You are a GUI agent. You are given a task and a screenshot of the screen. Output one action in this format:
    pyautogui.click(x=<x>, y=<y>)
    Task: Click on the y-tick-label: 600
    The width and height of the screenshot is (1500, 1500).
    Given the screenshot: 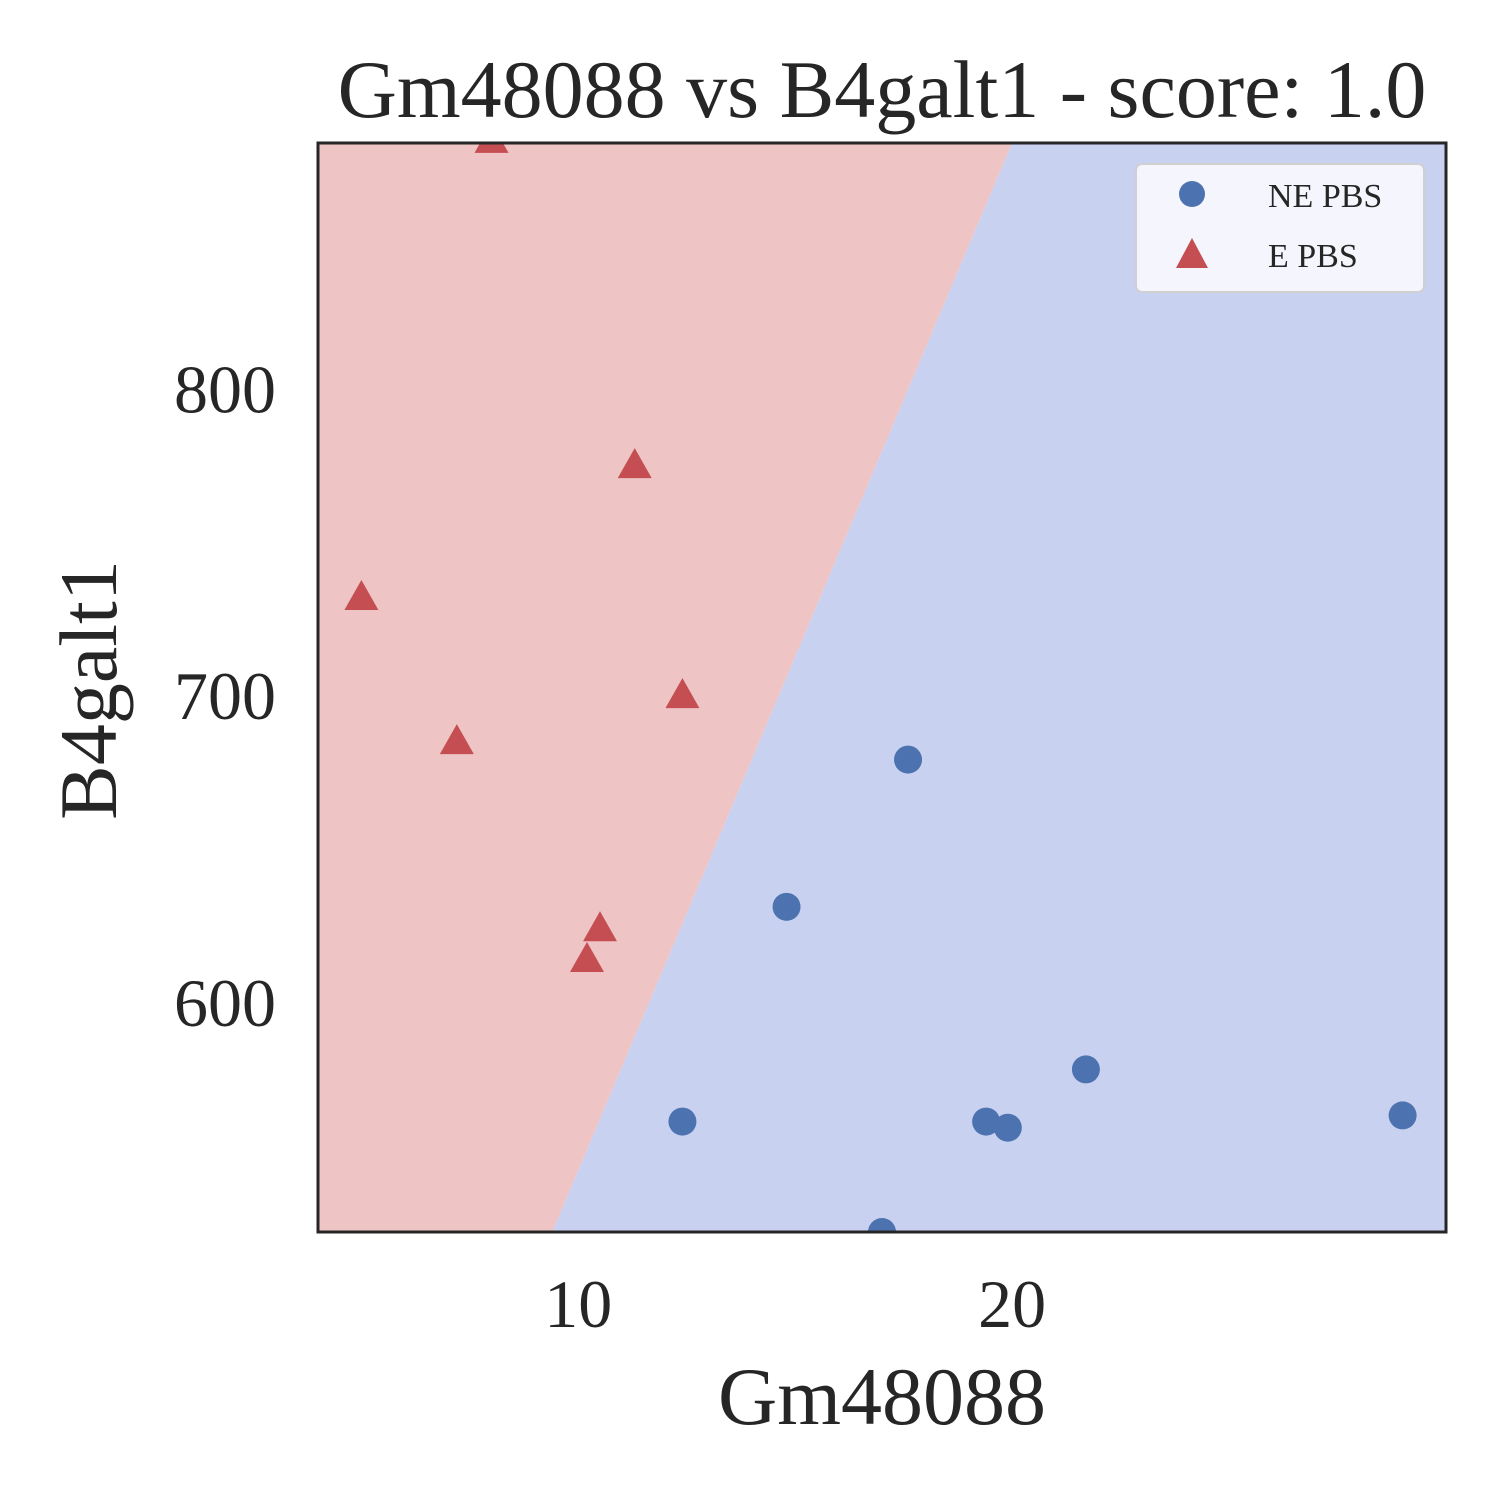 What is the action you would take?
    pyautogui.click(x=225, y=1003)
    